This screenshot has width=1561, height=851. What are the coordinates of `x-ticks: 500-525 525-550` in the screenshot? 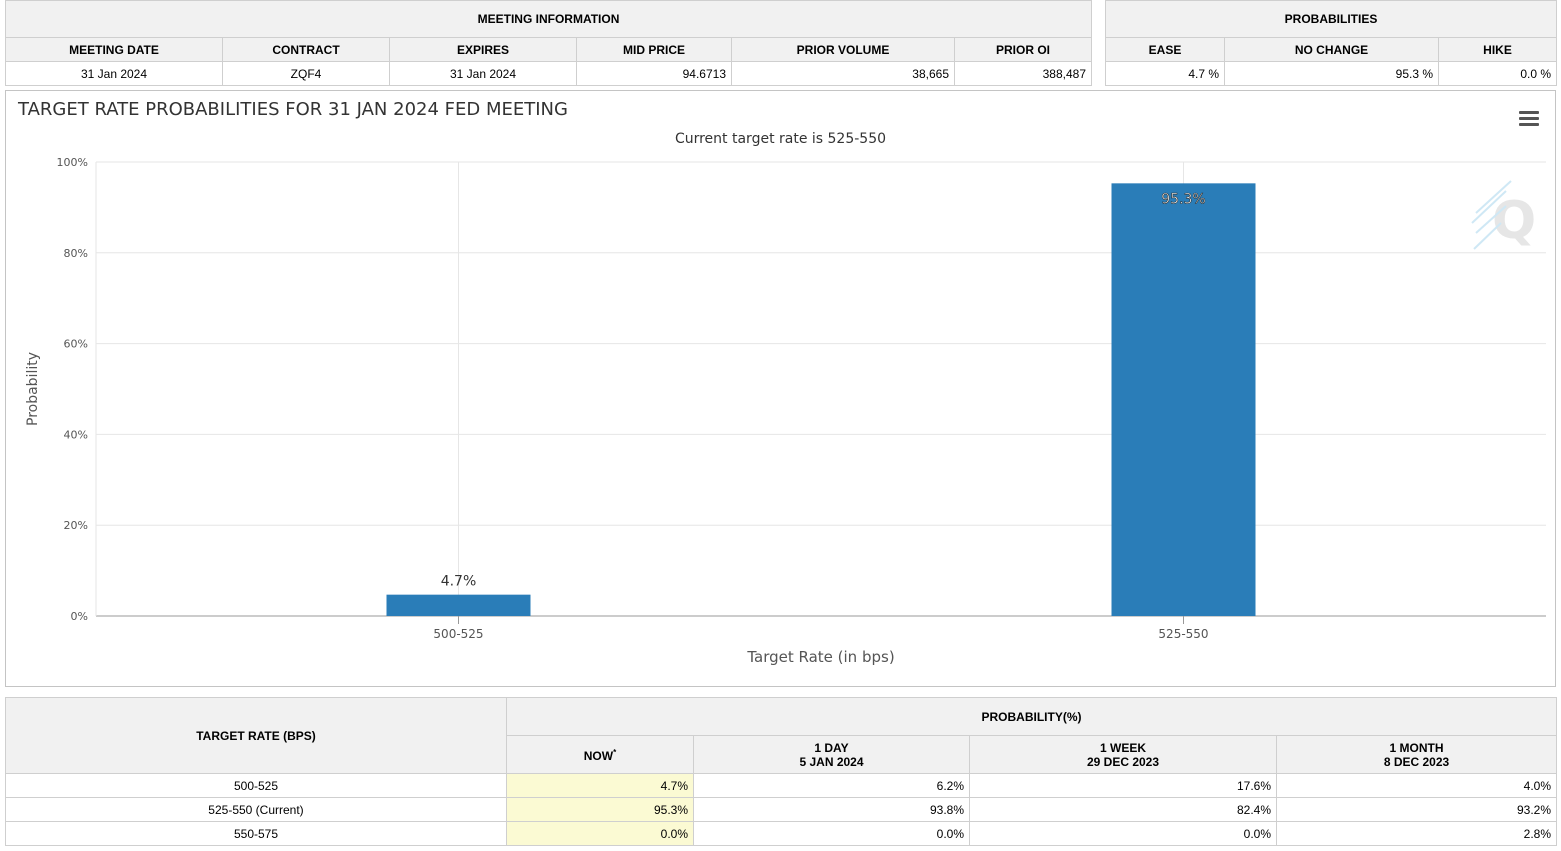 It's located at (821, 628).